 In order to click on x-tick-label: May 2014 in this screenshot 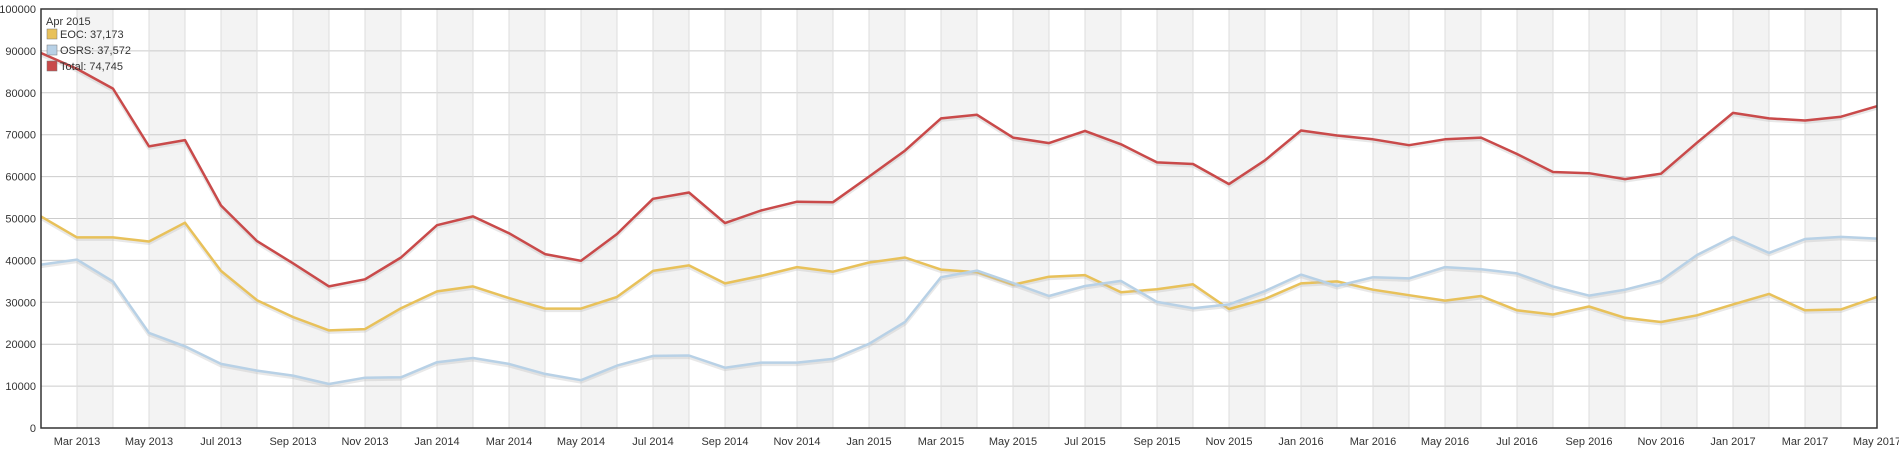, I will do `click(581, 442)`.